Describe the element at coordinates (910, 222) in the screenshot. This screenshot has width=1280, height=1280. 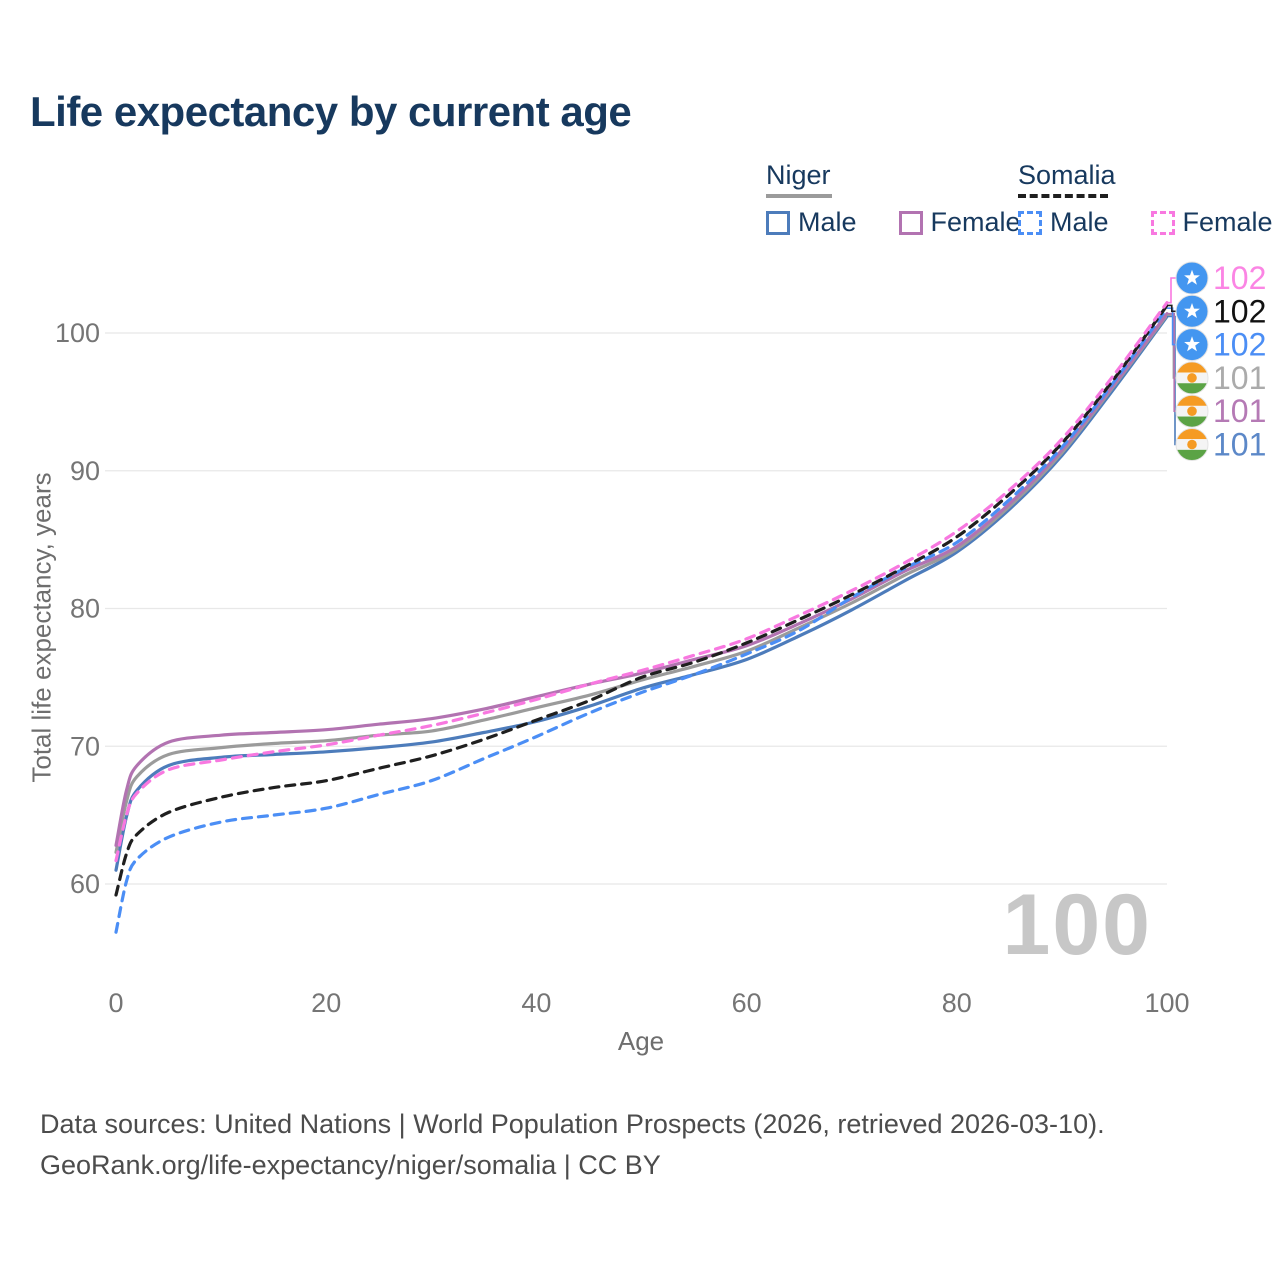
I see `legend-swatch-niger-female` at that location.